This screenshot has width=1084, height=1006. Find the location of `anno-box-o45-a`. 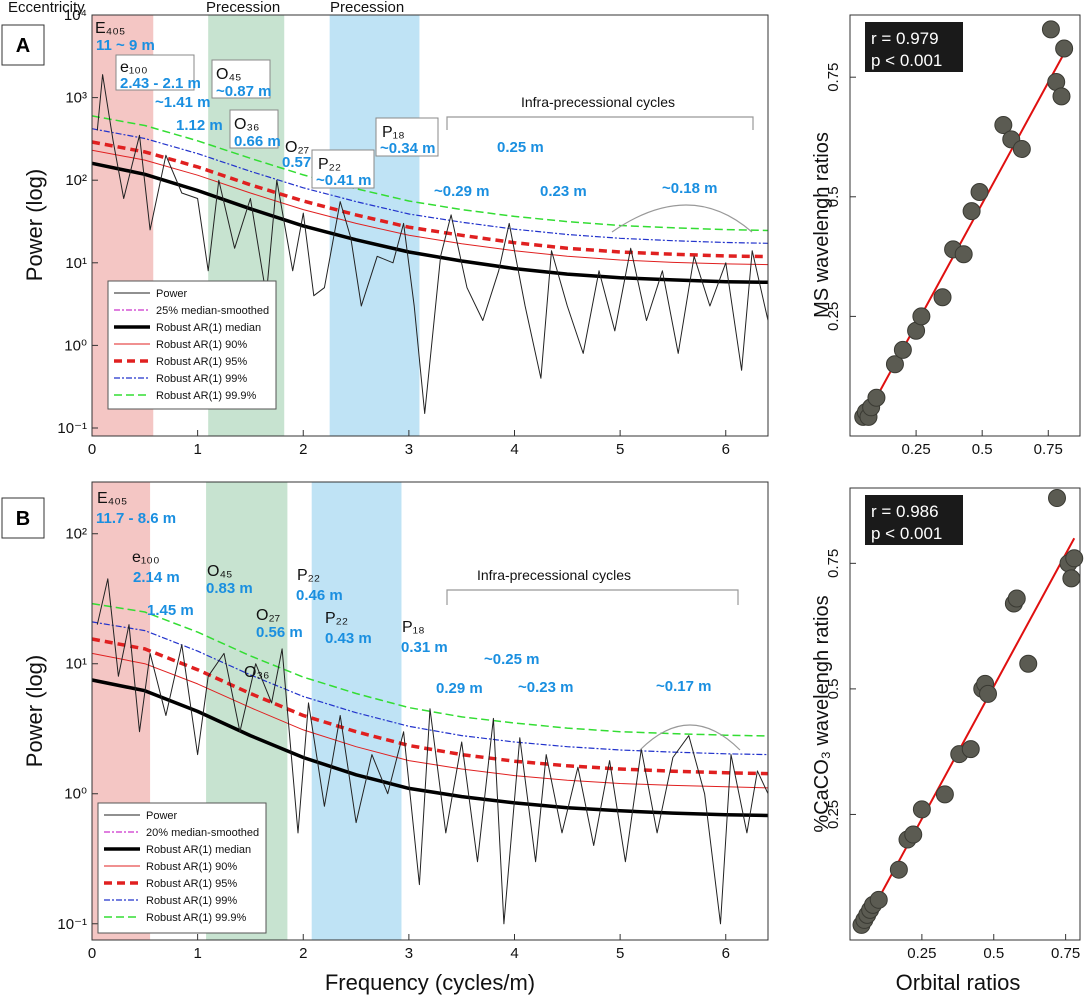

anno-box-o45-a is located at coordinates (241, 79).